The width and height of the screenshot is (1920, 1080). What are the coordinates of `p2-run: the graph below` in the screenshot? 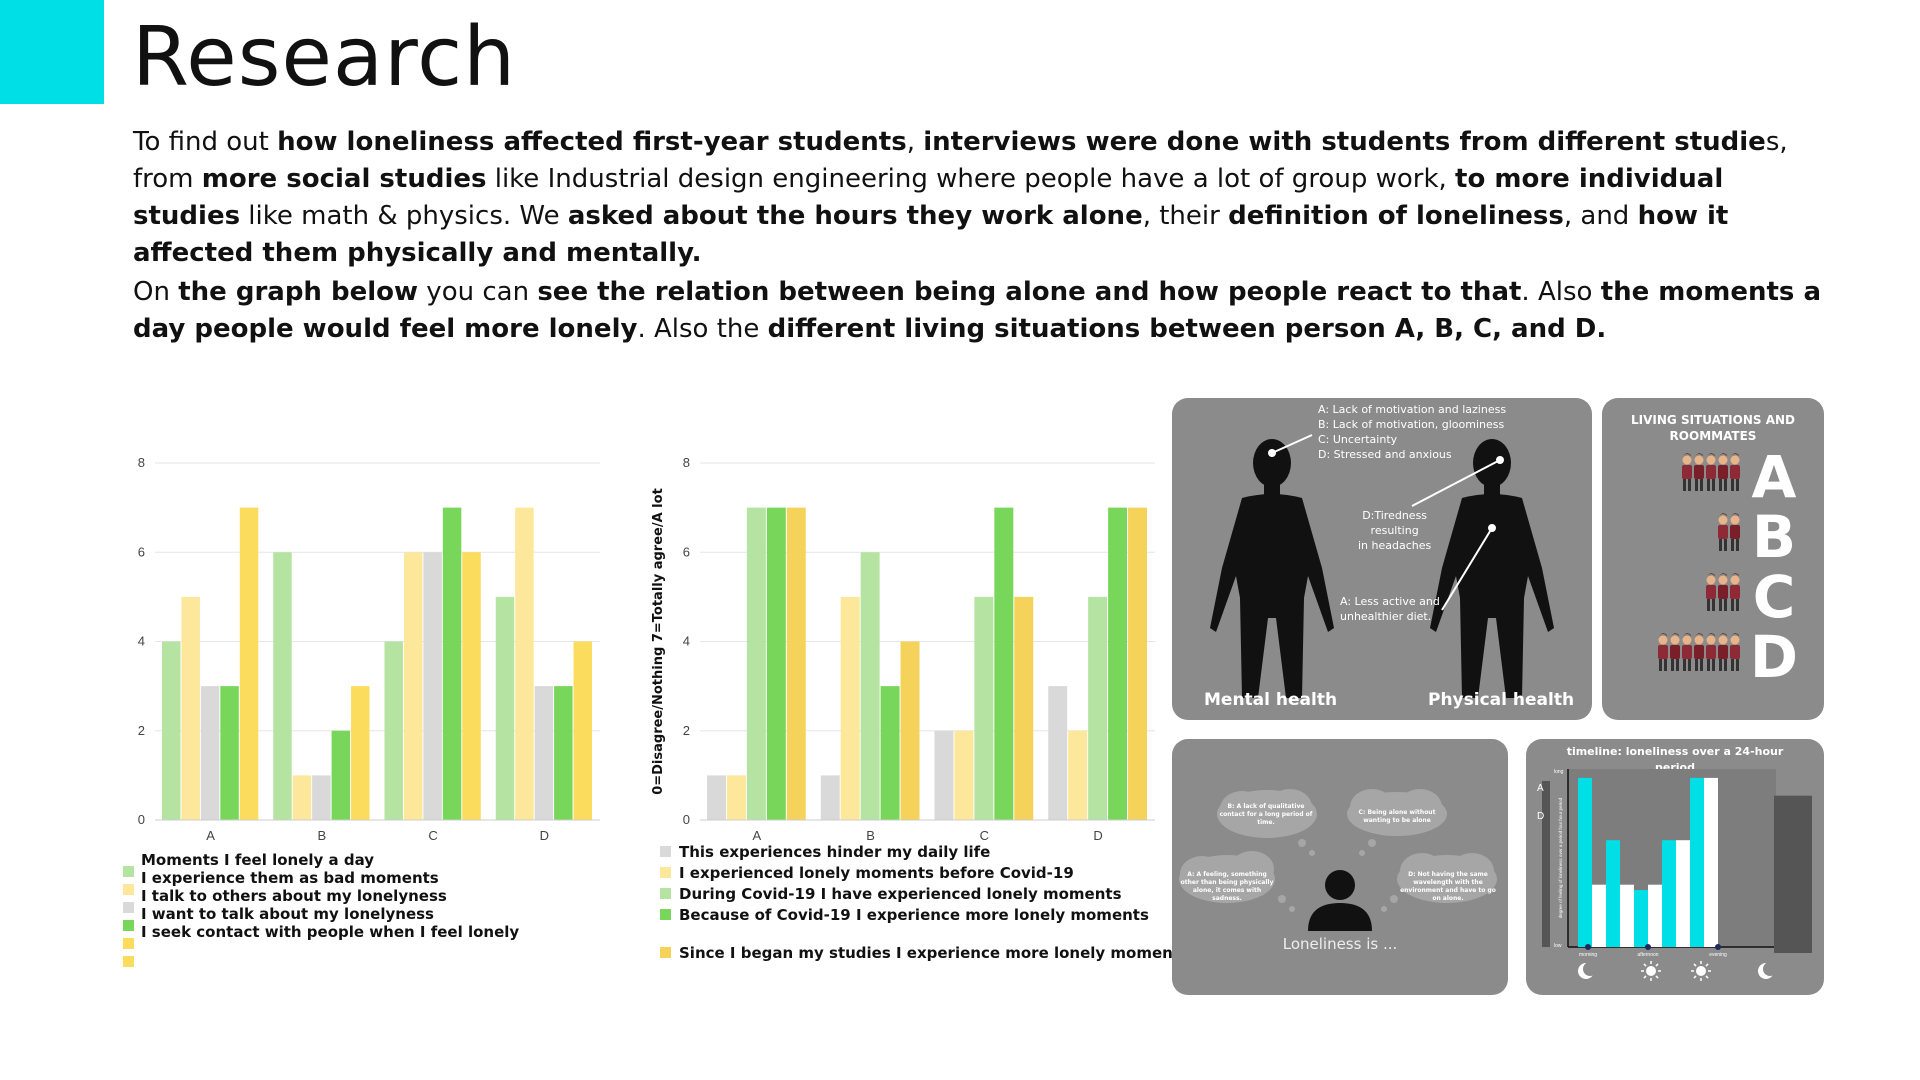 It's located at (298, 292).